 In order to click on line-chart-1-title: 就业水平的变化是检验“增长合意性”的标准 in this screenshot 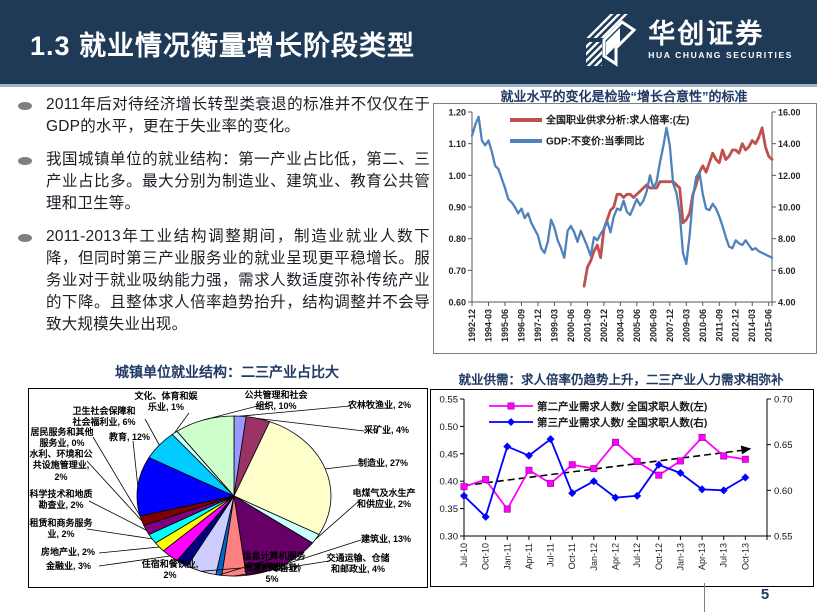, I will do `click(624, 96)`.